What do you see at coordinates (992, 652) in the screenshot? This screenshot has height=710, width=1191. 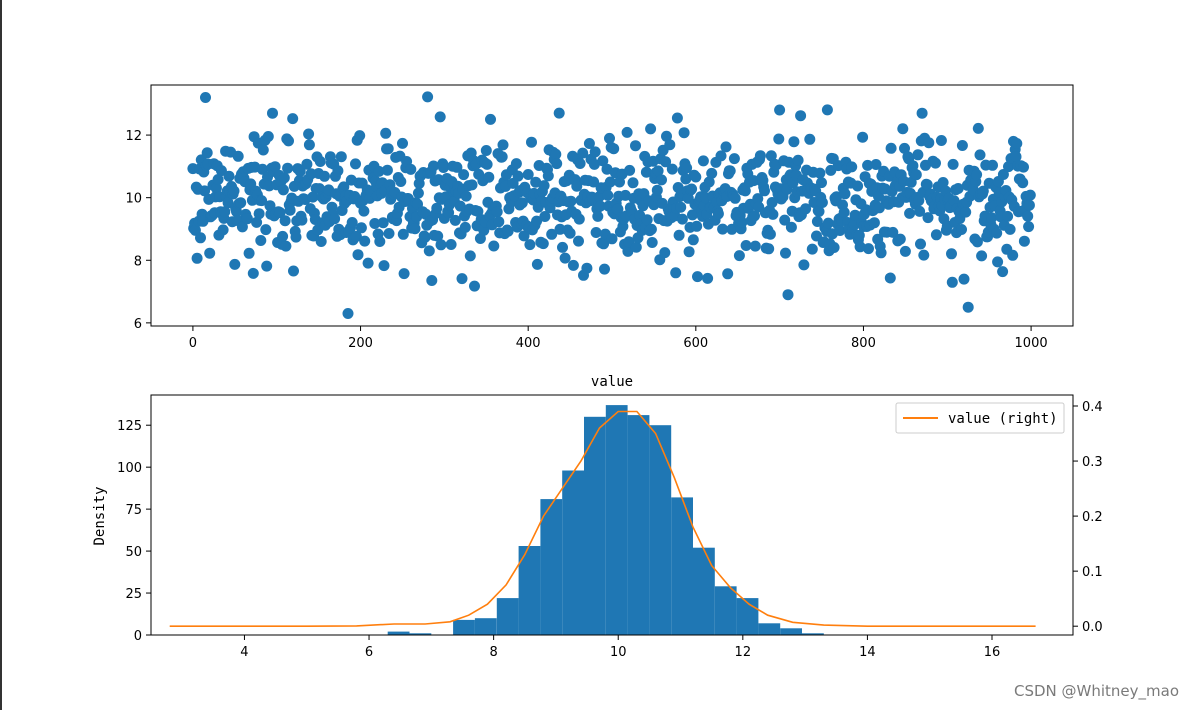 I see `x-tick-label: 16` at bounding box center [992, 652].